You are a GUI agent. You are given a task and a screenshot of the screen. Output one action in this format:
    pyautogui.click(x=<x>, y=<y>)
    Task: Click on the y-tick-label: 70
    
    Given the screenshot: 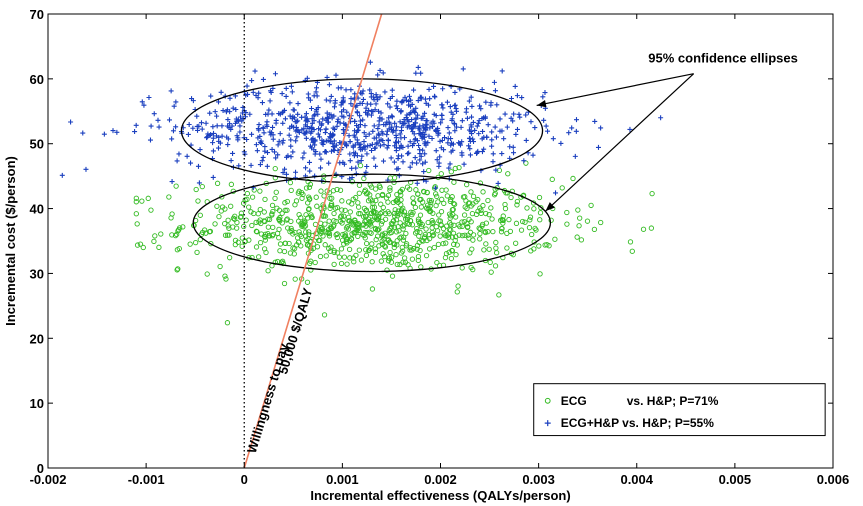 What is the action you would take?
    pyautogui.click(x=37, y=14)
    